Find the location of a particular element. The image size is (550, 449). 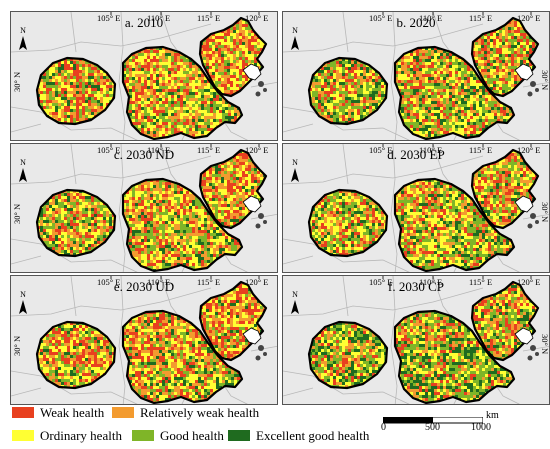

panel-title: f. 2030 CP is located at coordinates (416, 286).